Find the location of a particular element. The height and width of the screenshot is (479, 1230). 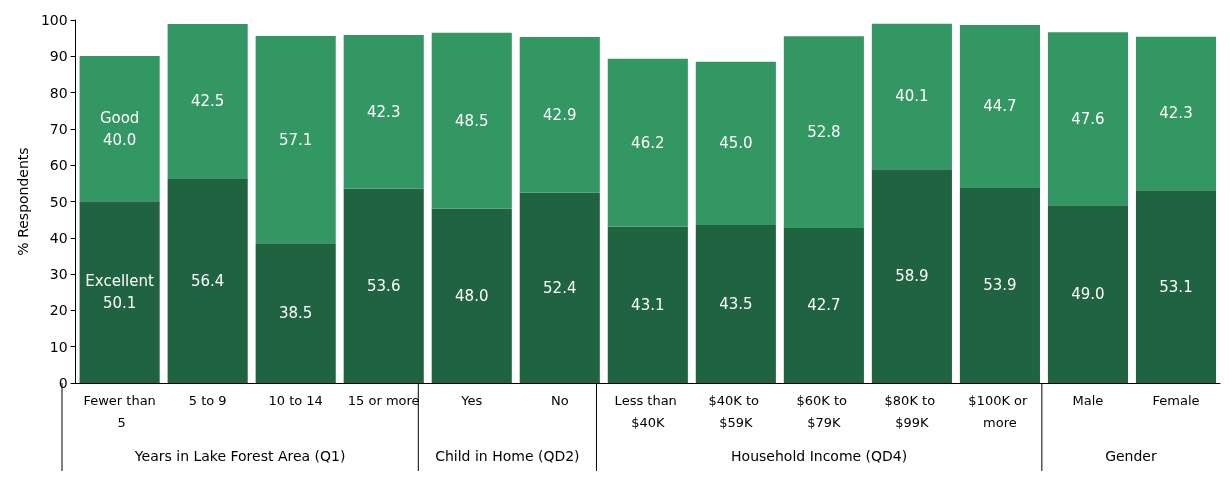

data-label: 52.4 is located at coordinates (560, 287).